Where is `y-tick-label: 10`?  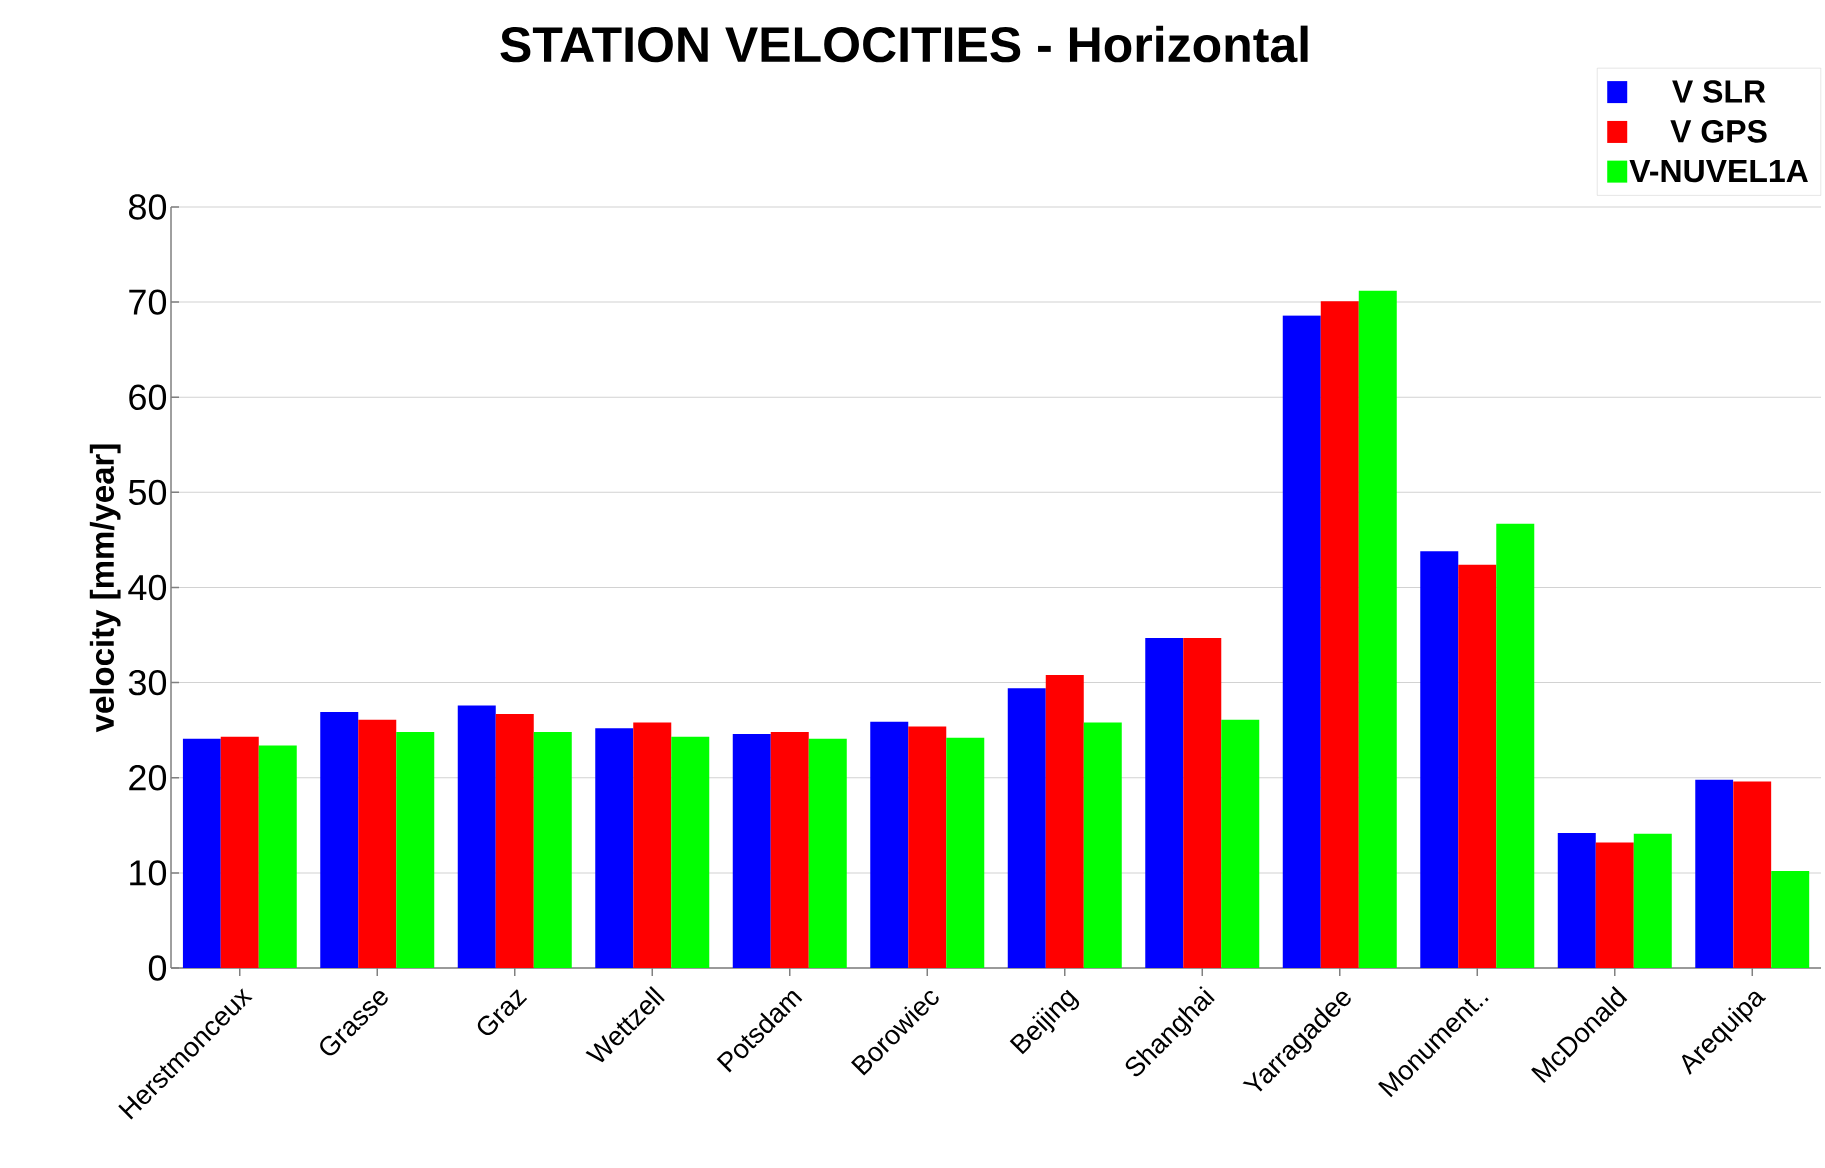
y-tick-label: 10 is located at coordinates (148, 873).